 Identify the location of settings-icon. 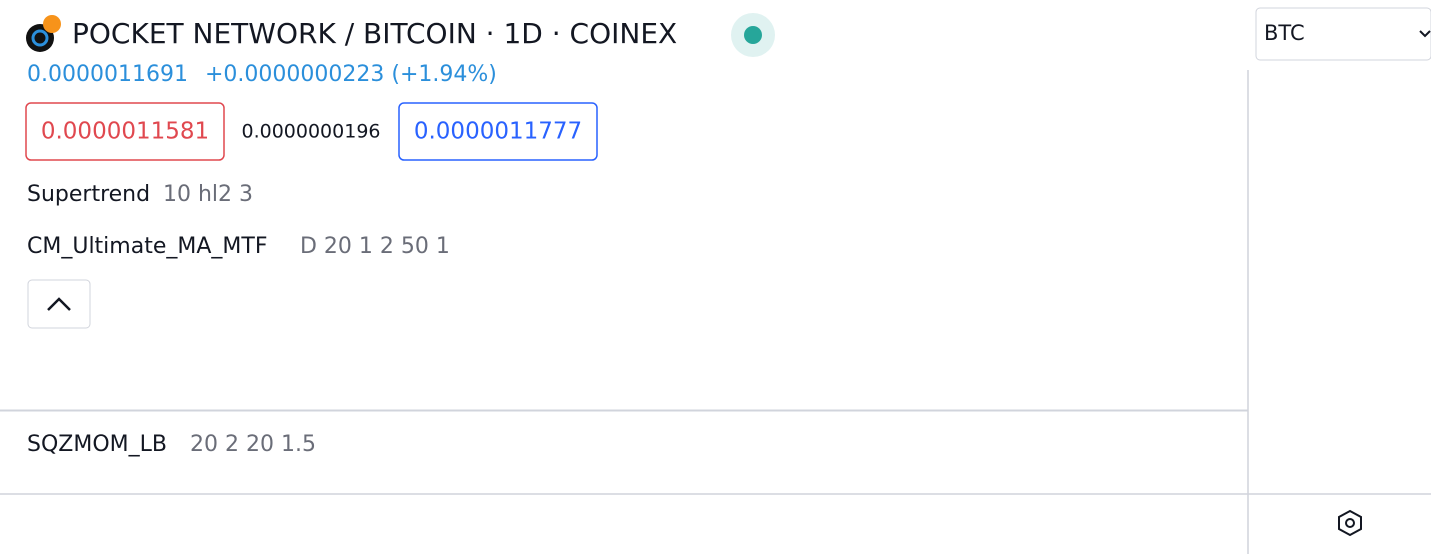
(1350, 523).